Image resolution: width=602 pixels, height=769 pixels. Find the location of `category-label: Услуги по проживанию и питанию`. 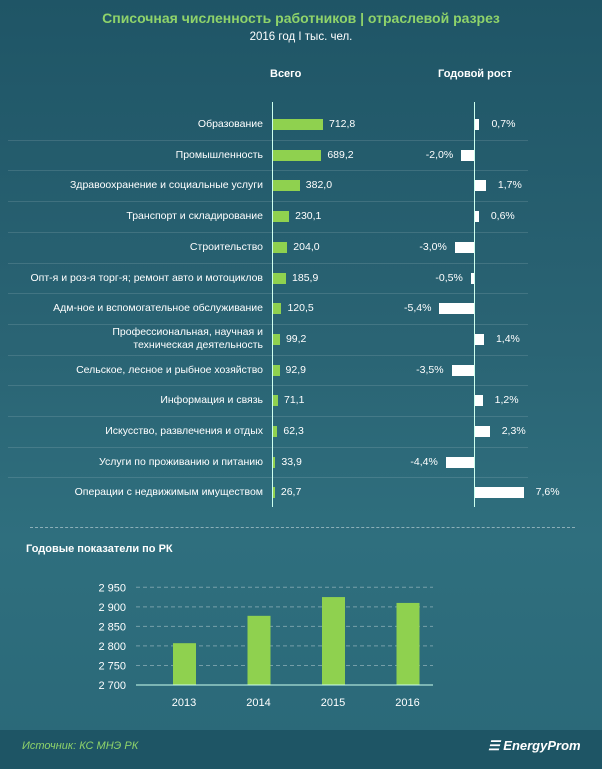

category-label: Услуги по проживанию и питанию is located at coordinates (181, 461).